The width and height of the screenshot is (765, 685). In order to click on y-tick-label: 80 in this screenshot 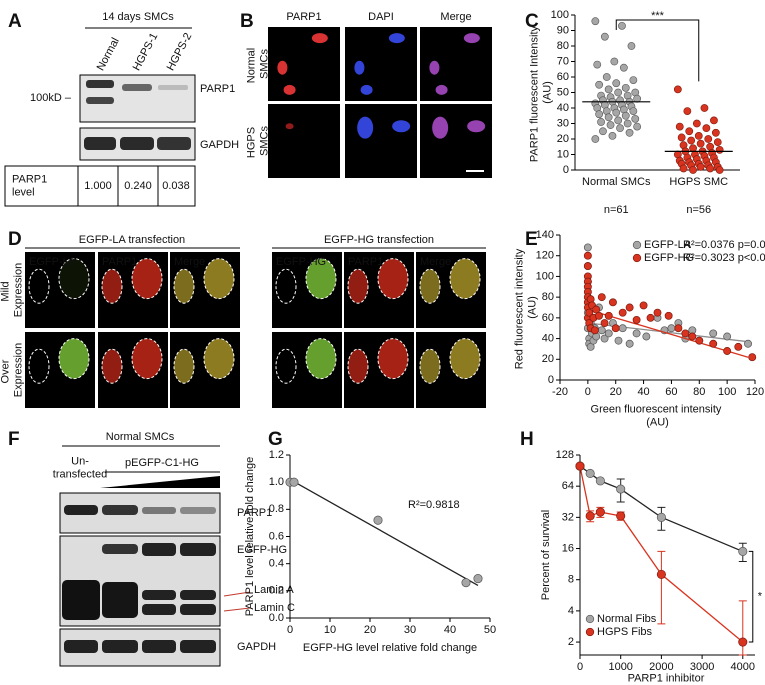, I will do `click(563, 46)`.